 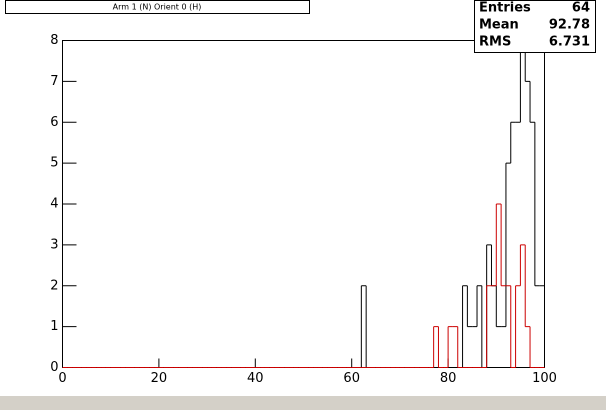 What do you see at coordinates (569, 42) in the screenshot?
I see `stat-value: 6.731` at bounding box center [569, 42].